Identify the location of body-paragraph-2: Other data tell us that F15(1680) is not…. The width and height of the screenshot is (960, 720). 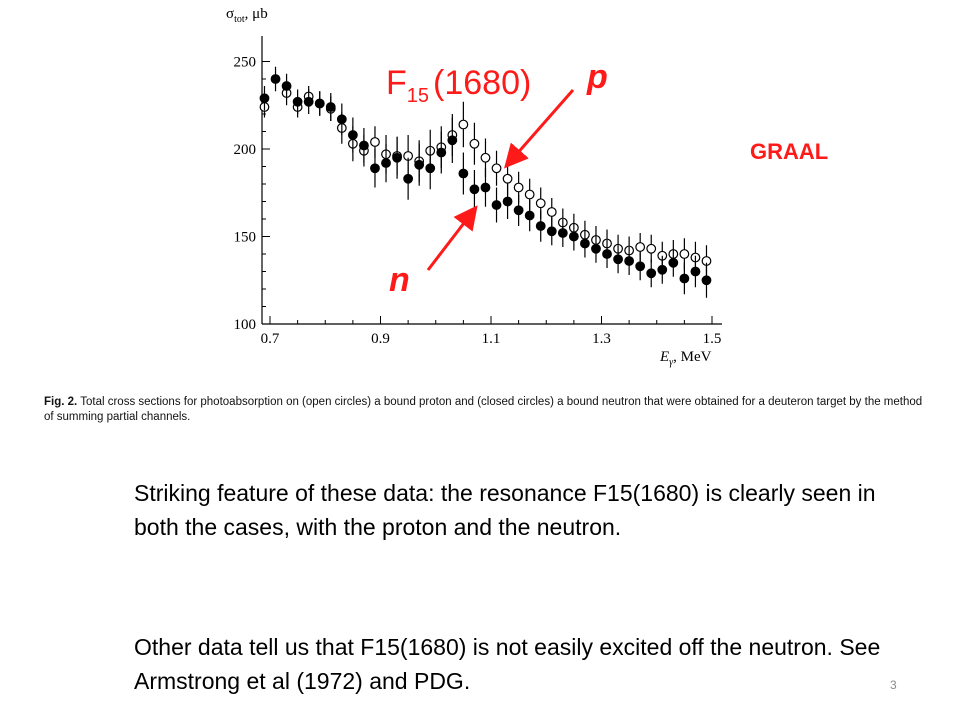
(507, 664).